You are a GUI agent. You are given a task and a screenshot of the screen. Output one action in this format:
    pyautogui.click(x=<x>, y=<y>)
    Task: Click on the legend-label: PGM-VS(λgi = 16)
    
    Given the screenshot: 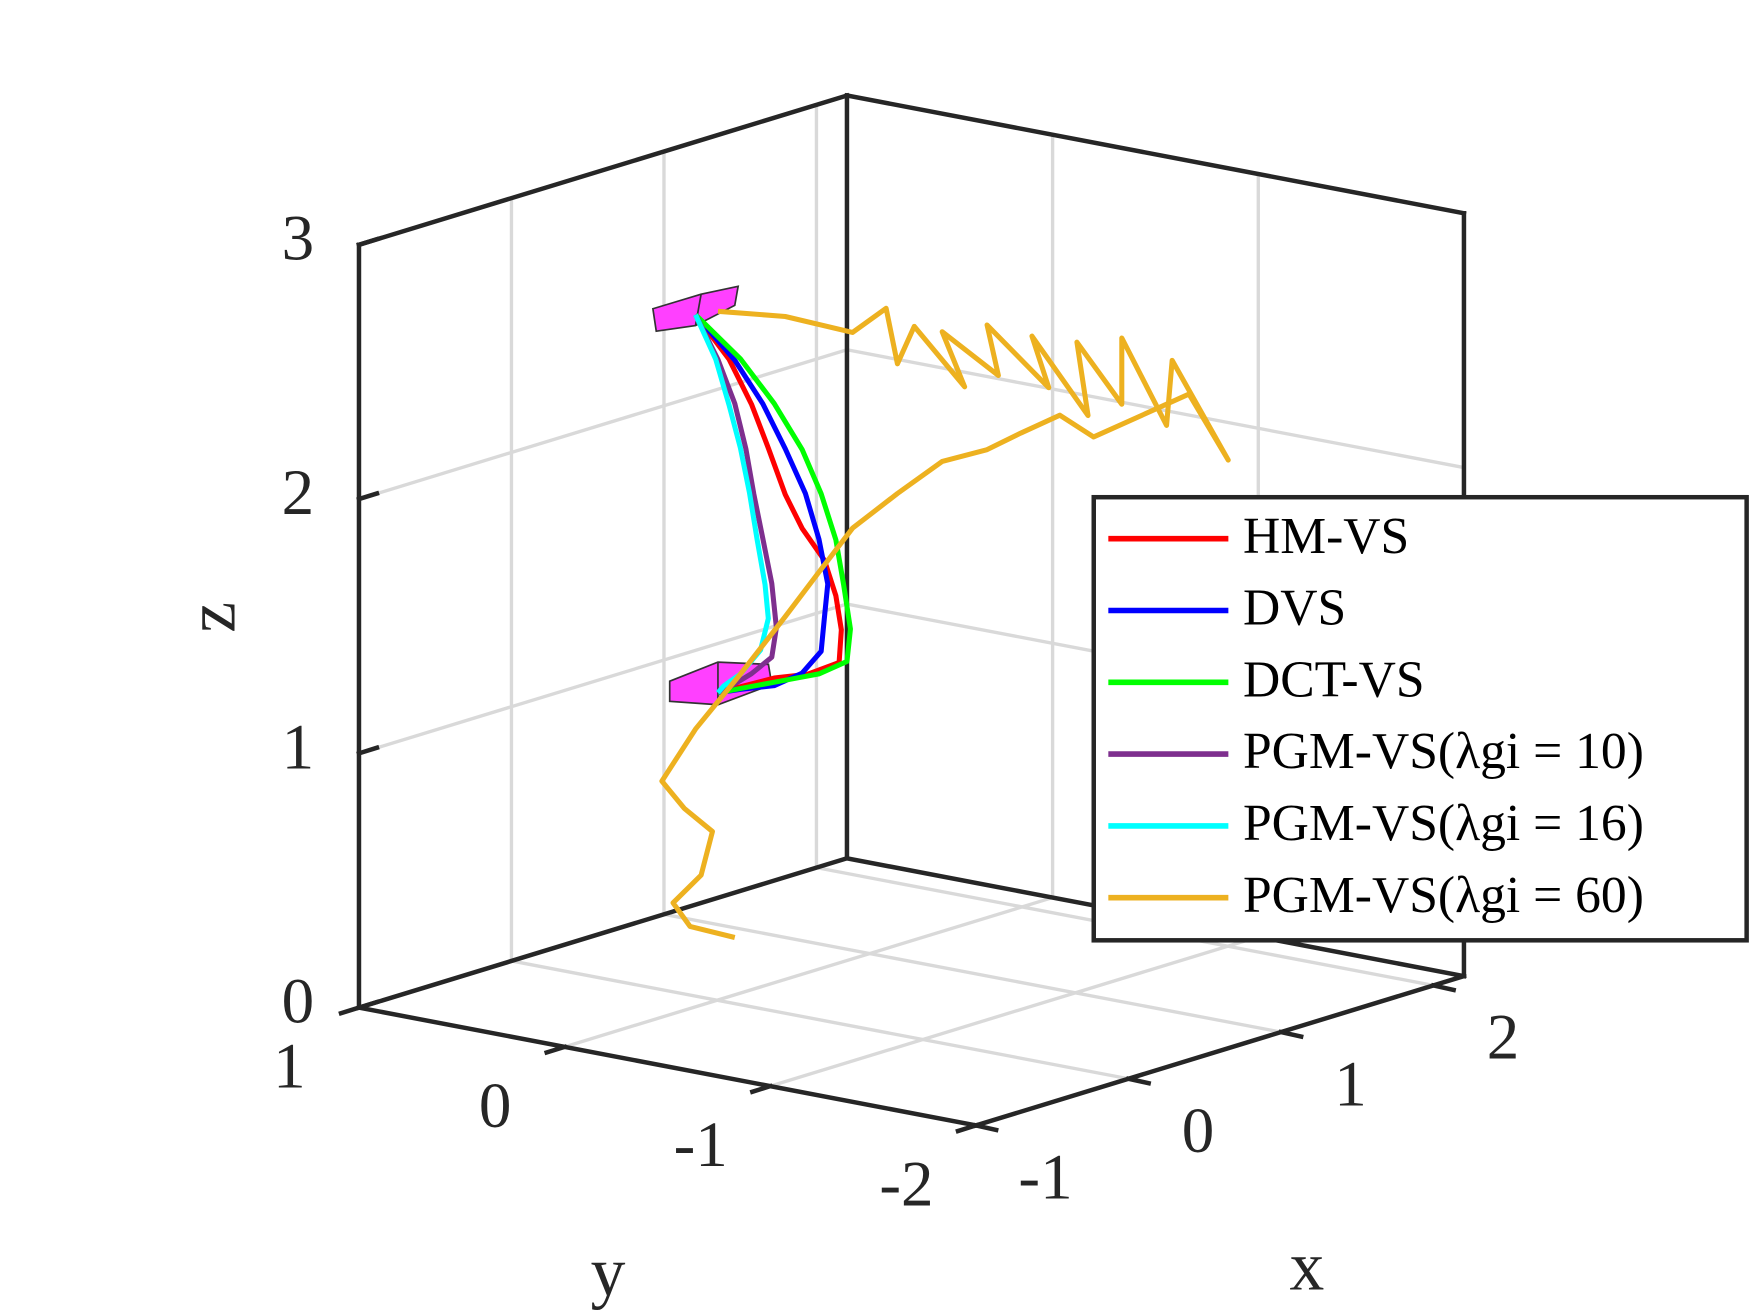 What is the action you would take?
    pyautogui.click(x=1443, y=823)
    